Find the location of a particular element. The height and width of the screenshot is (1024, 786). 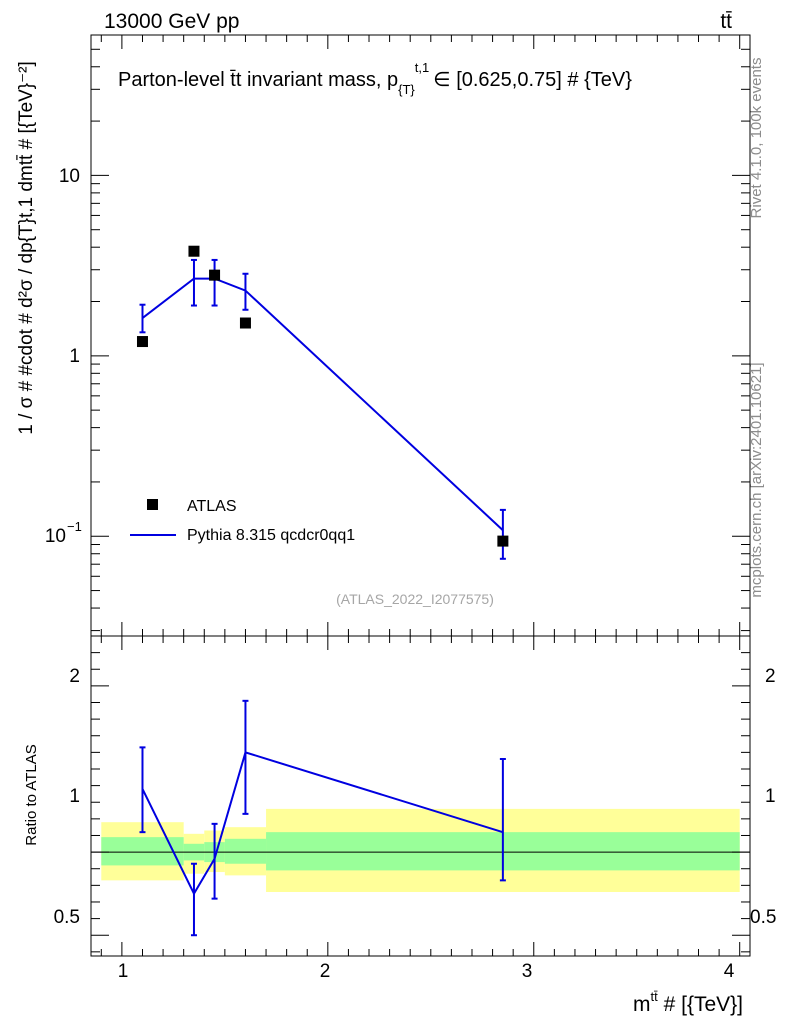

x-axis-title-main: m is located at coordinates (642, 1004).